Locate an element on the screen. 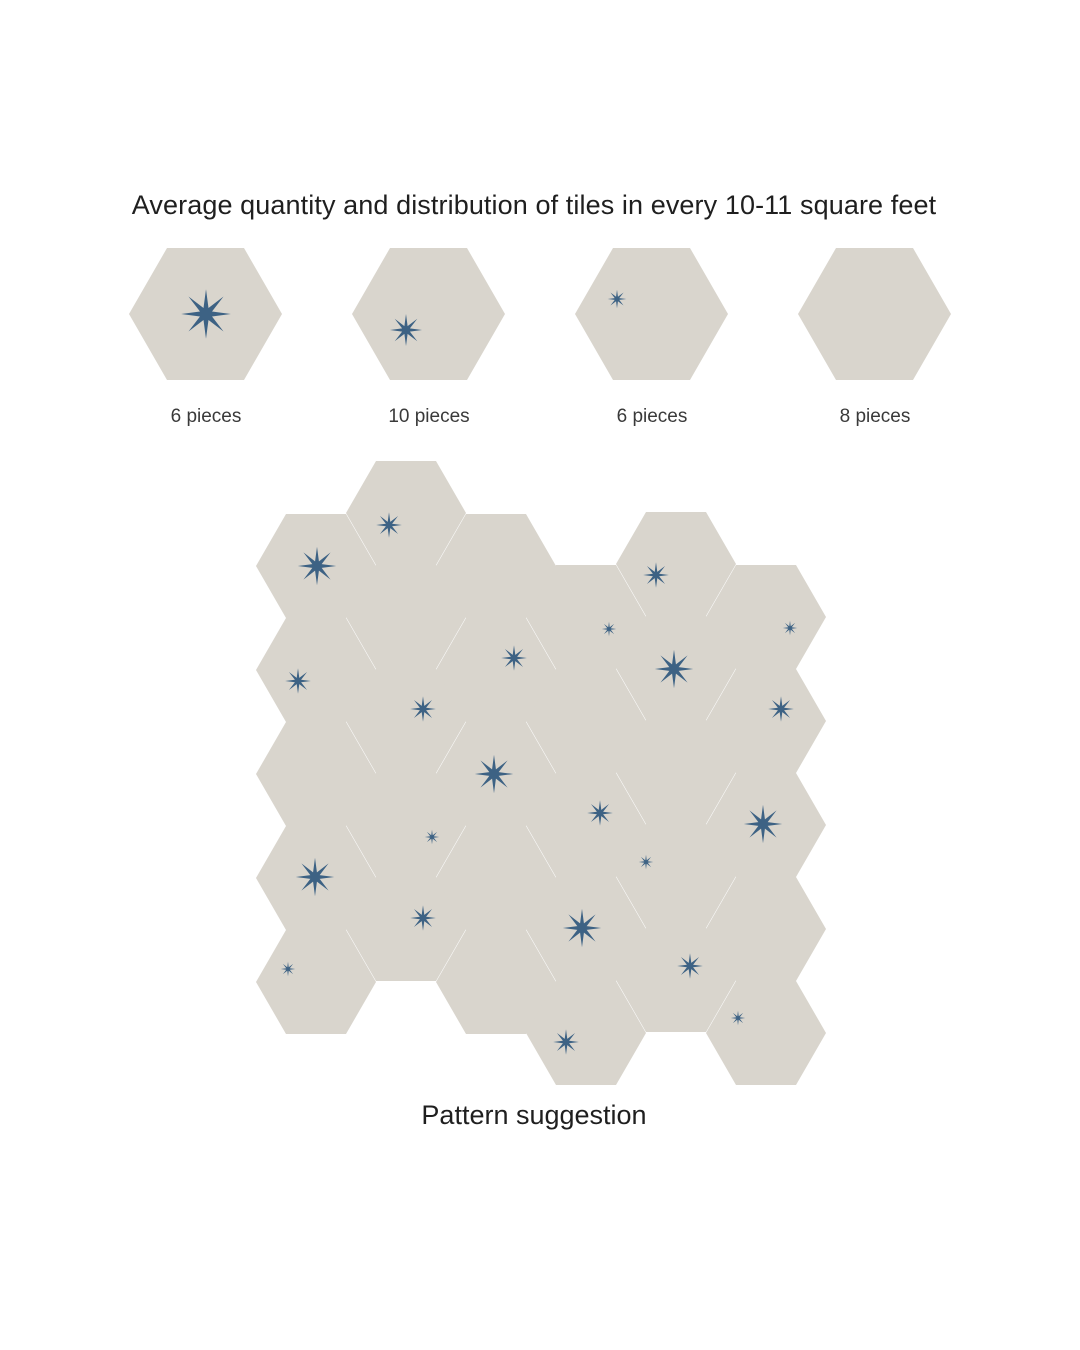 This screenshot has width=1080, height=1350. tile-variant-medium-star: 10 pieces is located at coordinates (429, 341).